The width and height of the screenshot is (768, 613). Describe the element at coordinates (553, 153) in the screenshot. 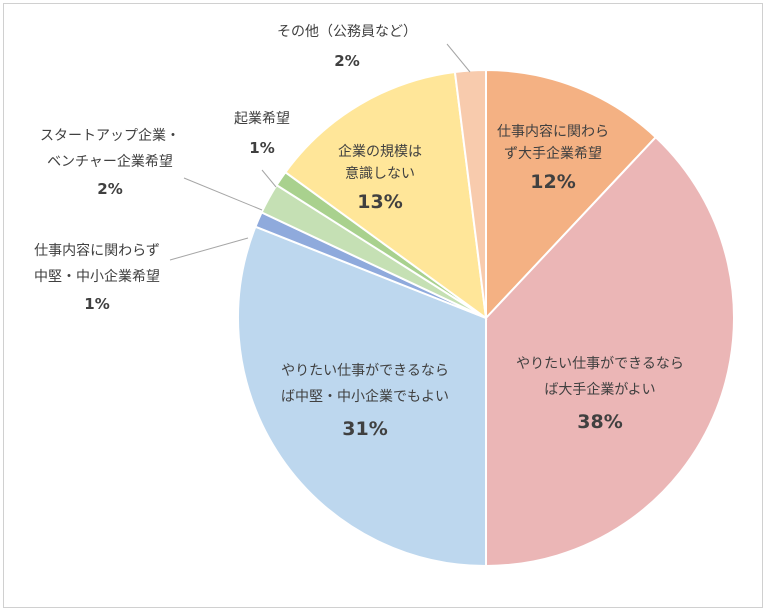

I see `slice-label: ず大手企業希望` at that location.